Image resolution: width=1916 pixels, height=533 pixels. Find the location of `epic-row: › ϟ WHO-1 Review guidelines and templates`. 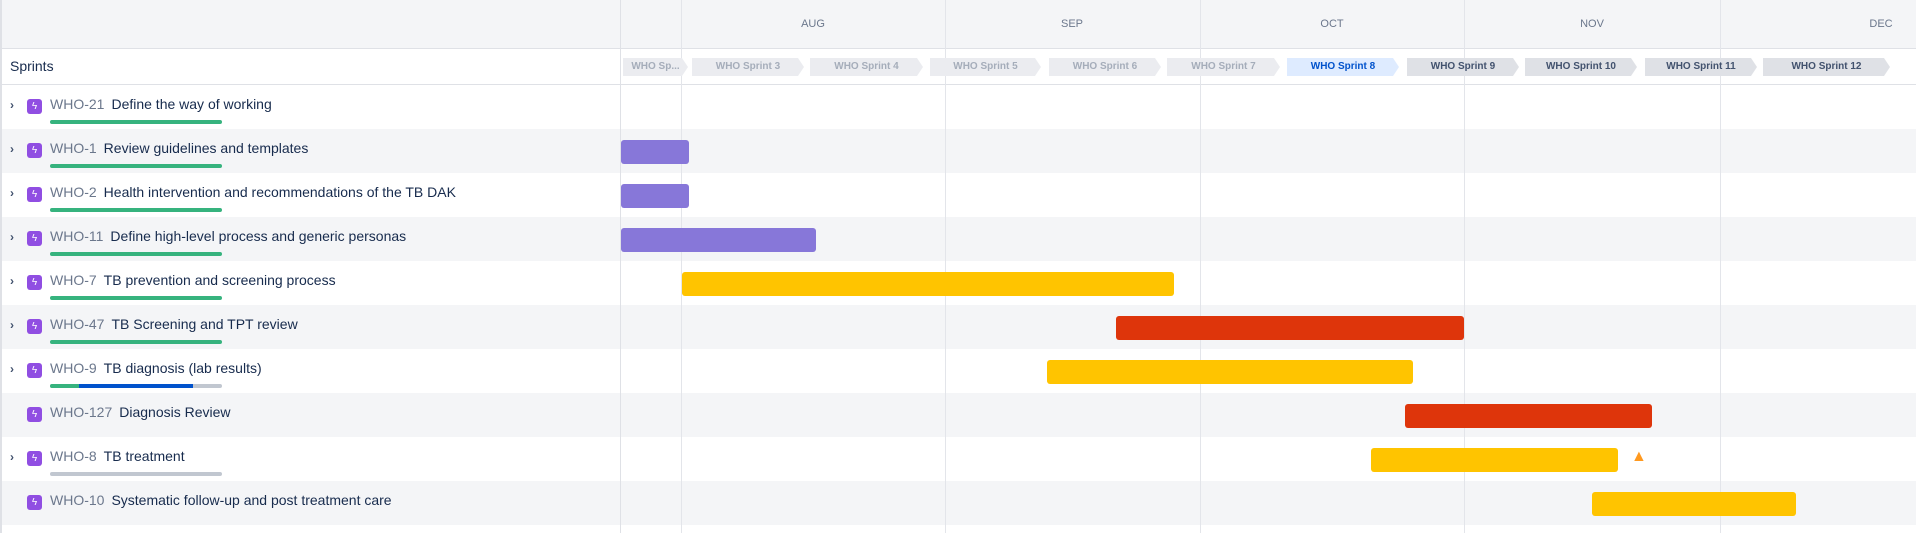

epic-row: › ϟ WHO-1 Review guidelines and templates is located at coordinates (311, 151).